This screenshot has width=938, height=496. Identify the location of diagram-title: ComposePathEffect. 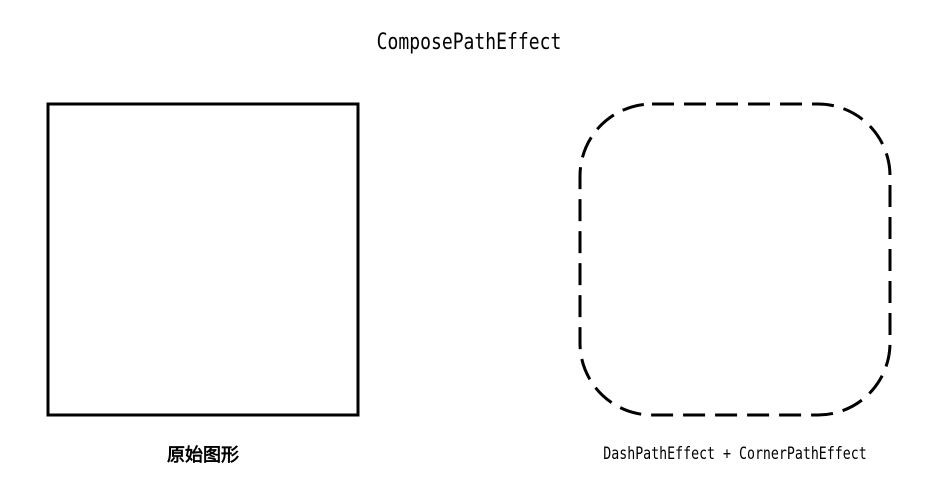
(469, 42).